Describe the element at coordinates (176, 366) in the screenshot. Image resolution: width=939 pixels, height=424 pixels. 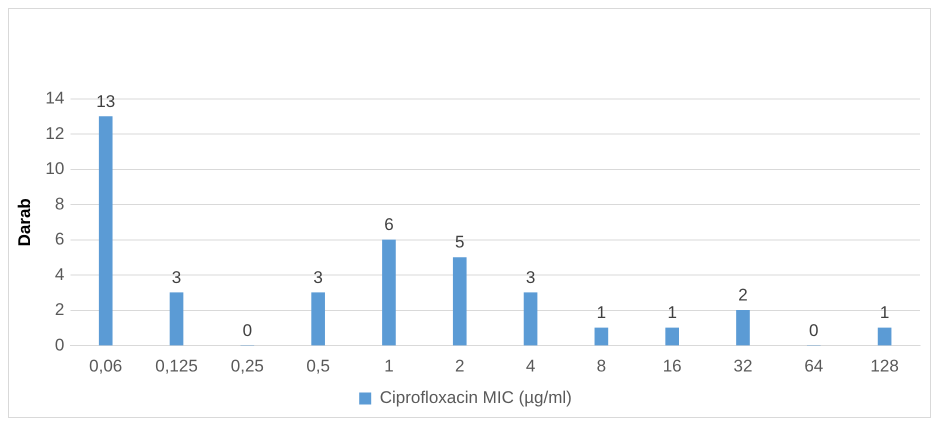
I see `x-tick-label: 0,125` at that location.